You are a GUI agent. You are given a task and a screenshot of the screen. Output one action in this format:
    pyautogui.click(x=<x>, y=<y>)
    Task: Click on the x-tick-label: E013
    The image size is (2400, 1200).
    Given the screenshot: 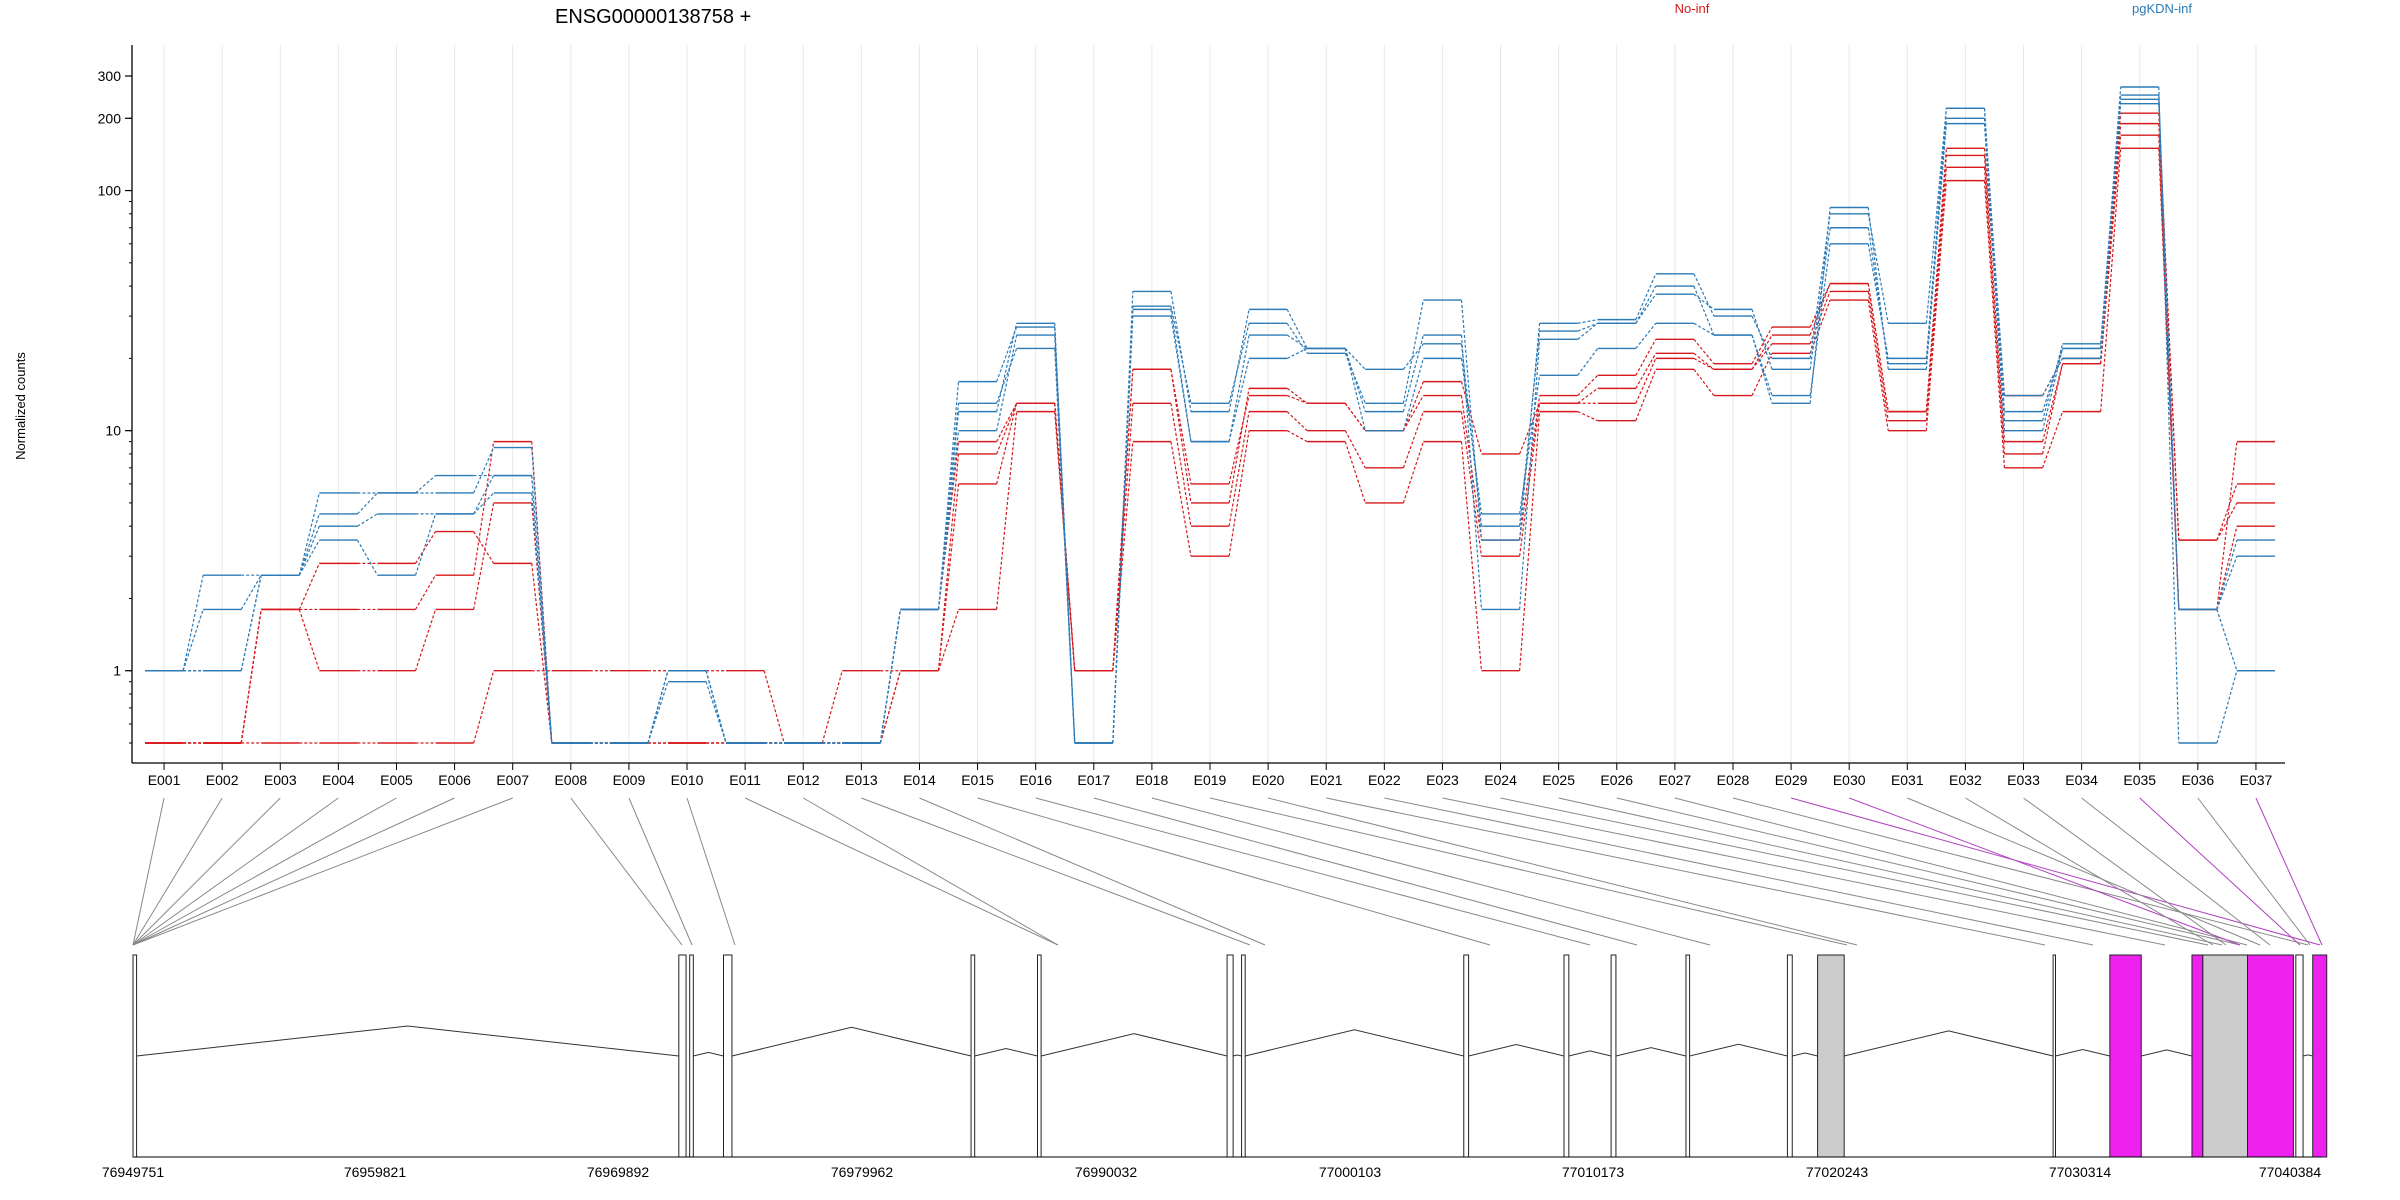 What is the action you would take?
    pyautogui.click(x=861, y=780)
    